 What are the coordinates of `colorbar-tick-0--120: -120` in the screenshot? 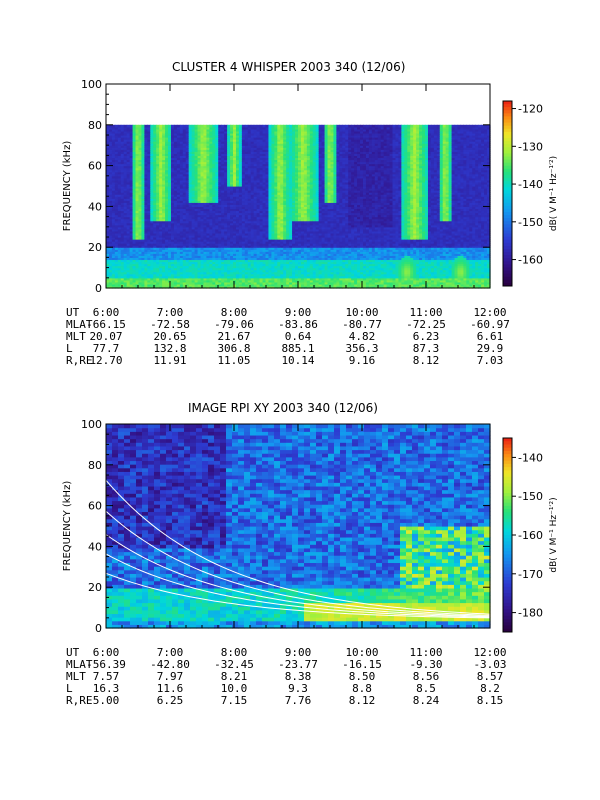 It's located at (530, 109).